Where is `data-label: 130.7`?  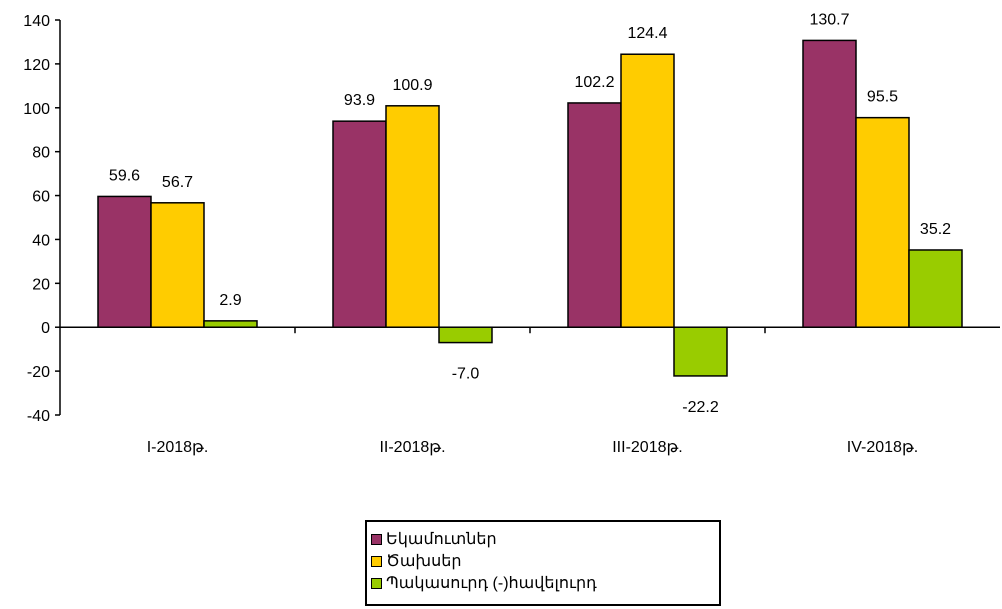 data-label: 130.7 is located at coordinates (829, 19).